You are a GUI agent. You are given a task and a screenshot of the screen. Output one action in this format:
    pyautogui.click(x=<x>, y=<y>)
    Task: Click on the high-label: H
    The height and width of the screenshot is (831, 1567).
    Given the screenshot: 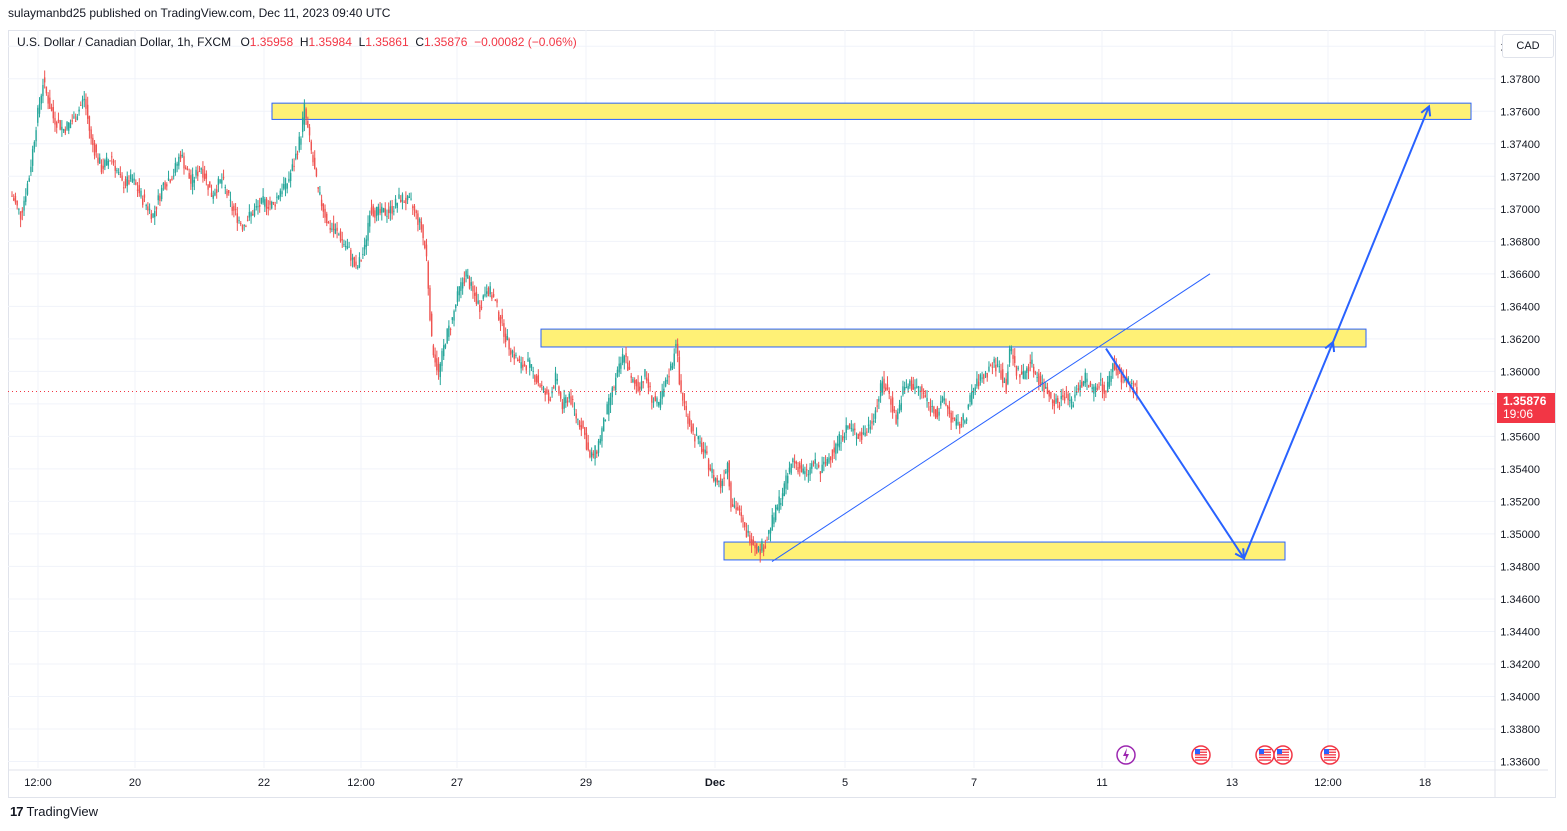 What is the action you would take?
    pyautogui.click(x=304, y=42)
    